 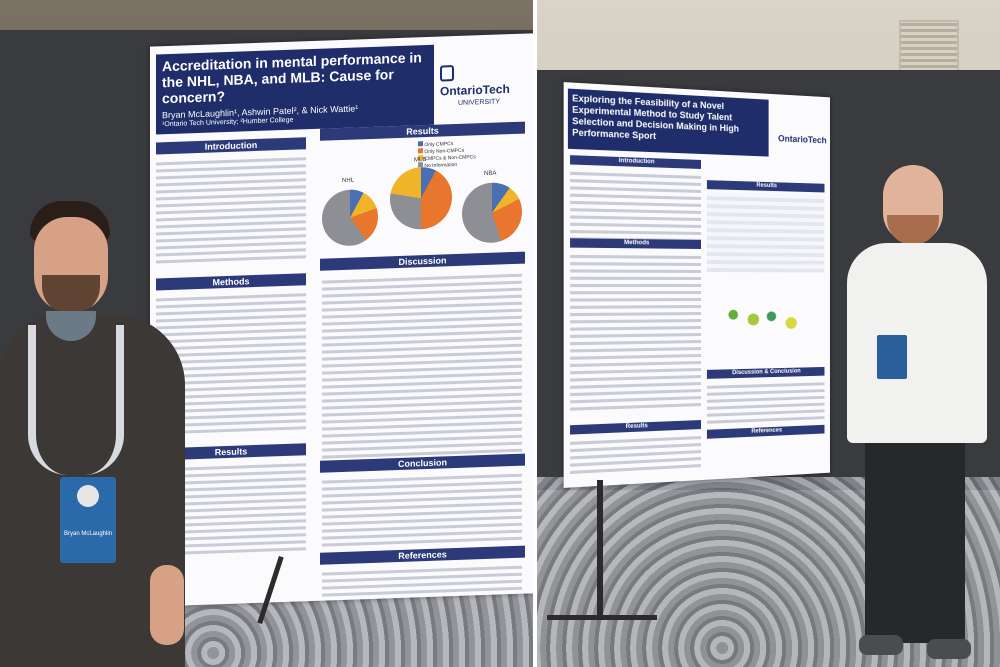 I want to click on right-poster-logo: OntarioTech, so click(x=802, y=139).